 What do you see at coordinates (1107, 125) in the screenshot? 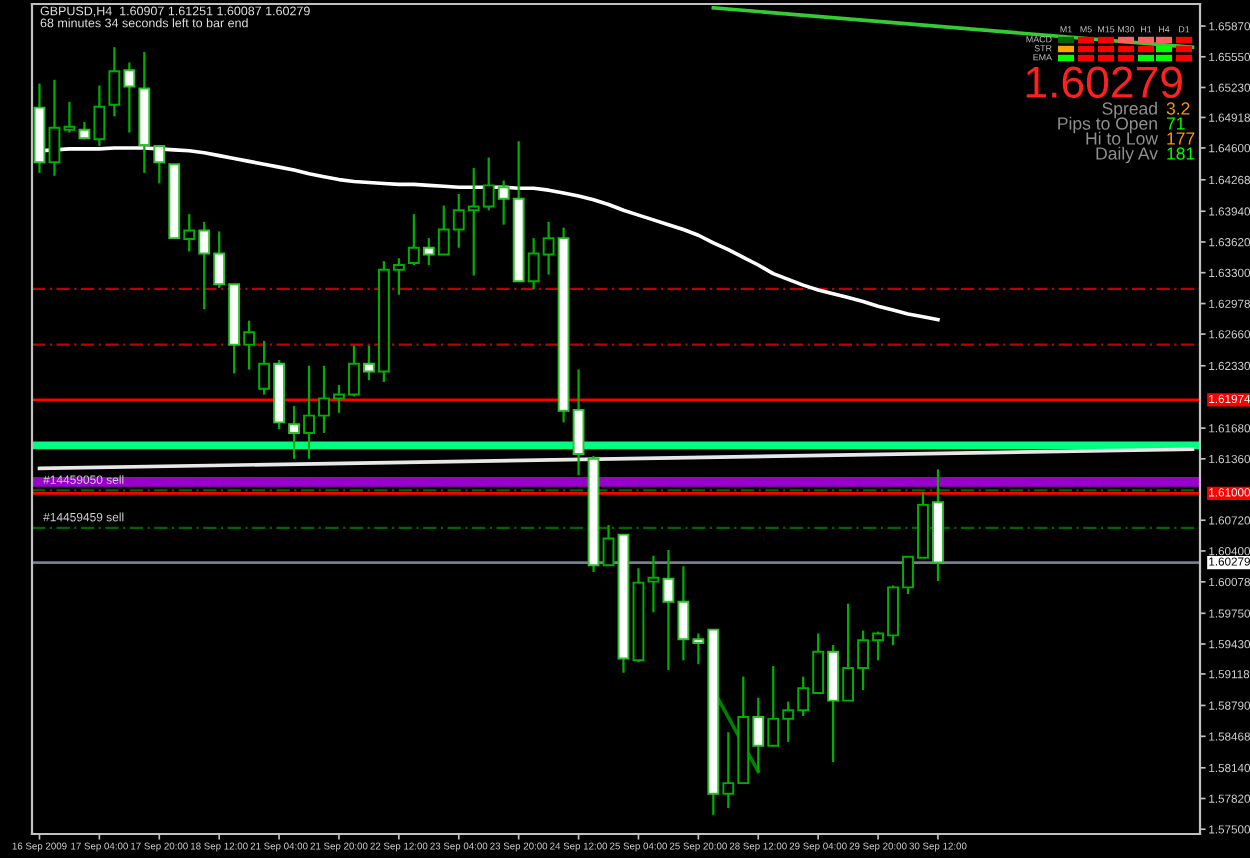
I see `annotation: Pips to Open` at bounding box center [1107, 125].